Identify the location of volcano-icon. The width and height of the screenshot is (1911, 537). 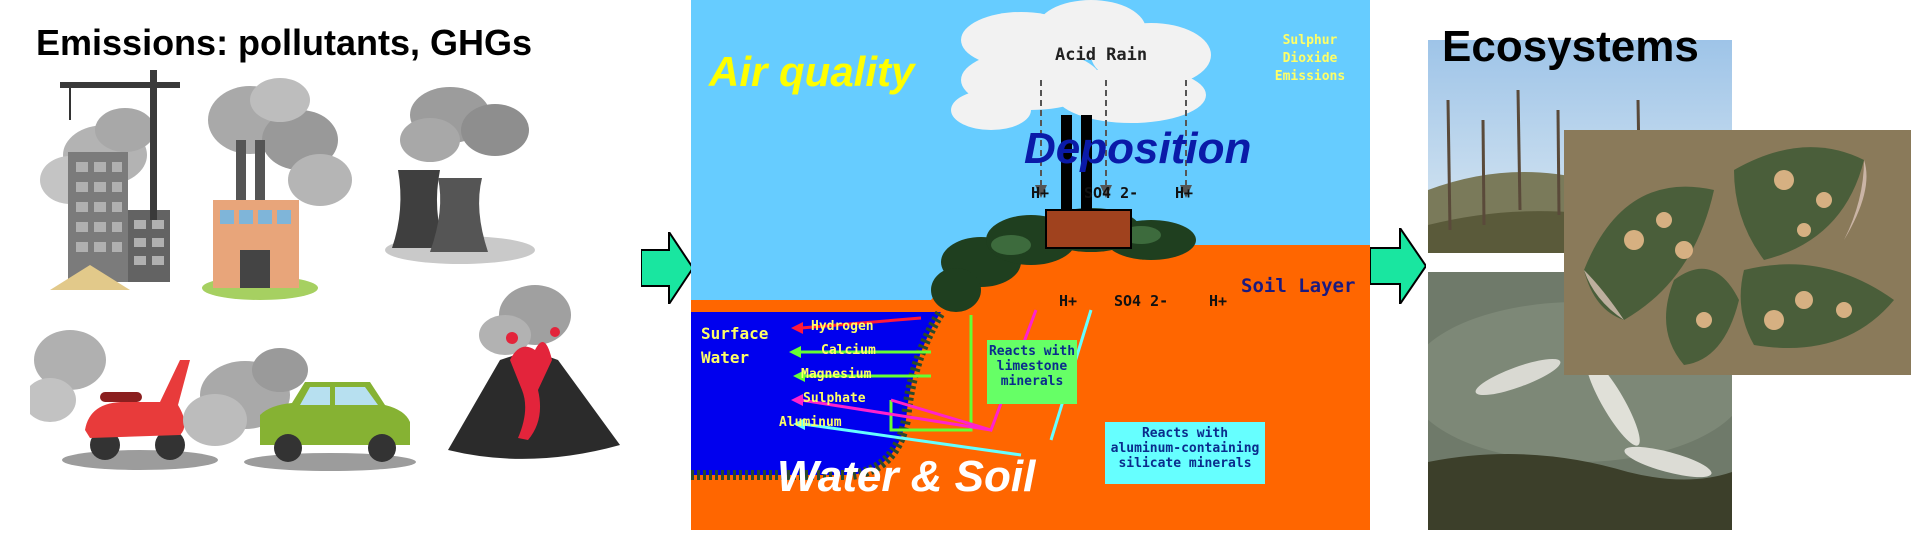
(534, 372).